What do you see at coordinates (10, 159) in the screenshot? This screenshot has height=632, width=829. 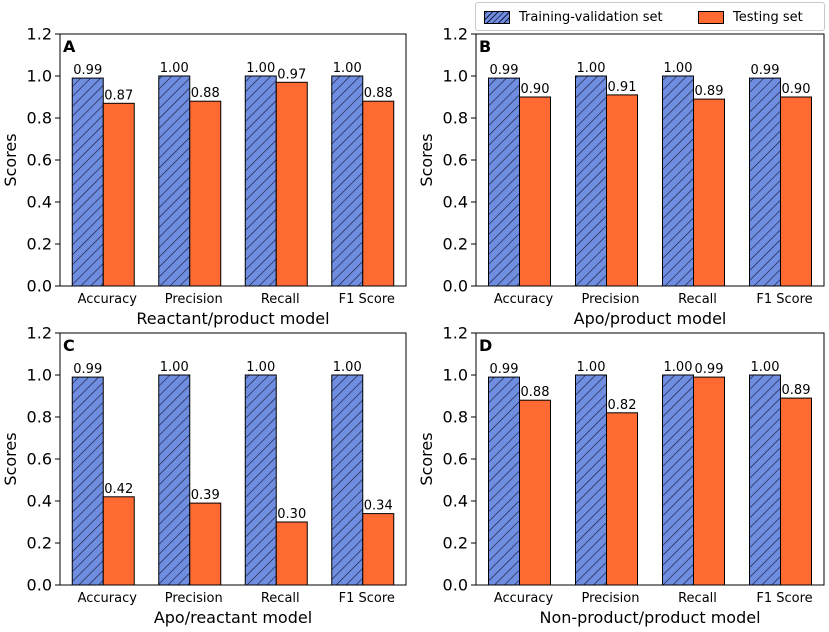 I see `panel-a-ylabel: Scores` at bounding box center [10, 159].